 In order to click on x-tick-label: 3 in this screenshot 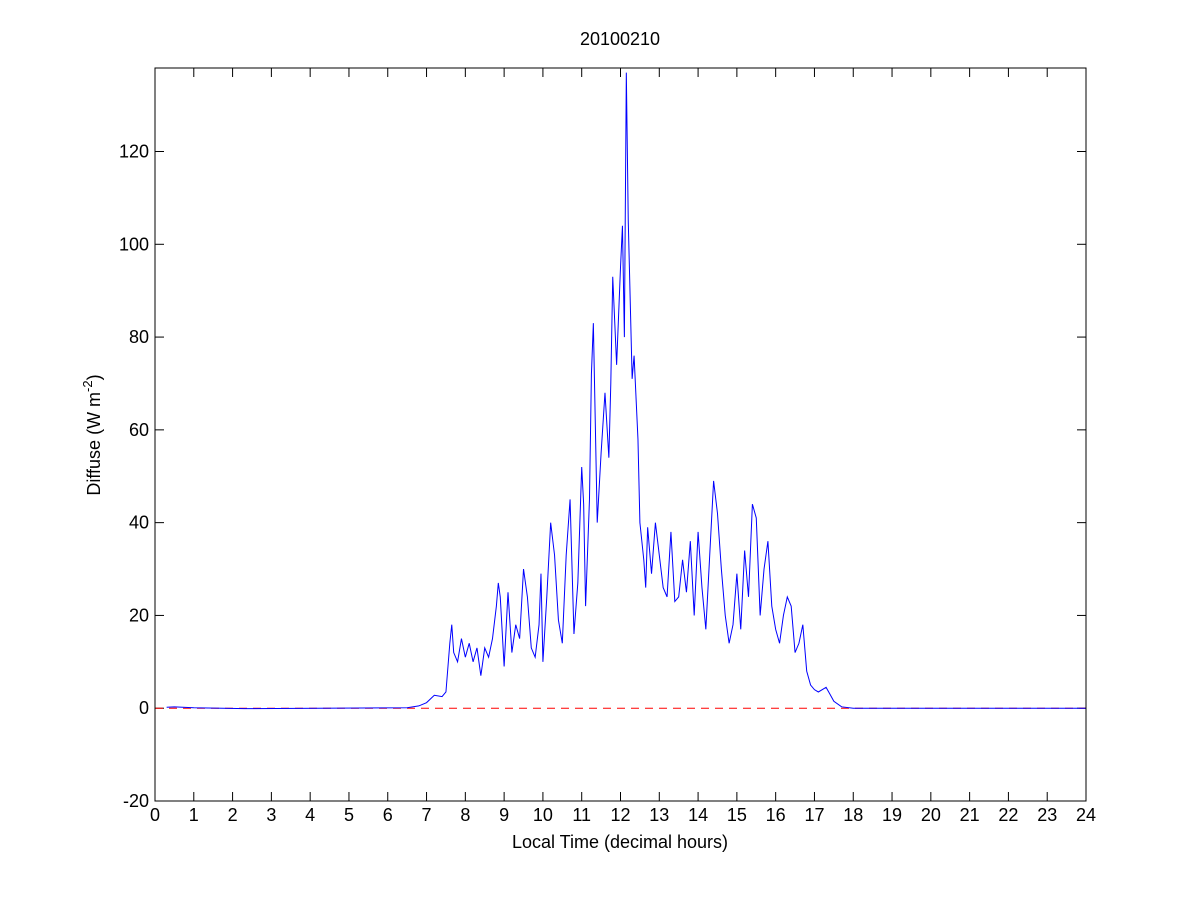, I will do `click(271, 815)`.